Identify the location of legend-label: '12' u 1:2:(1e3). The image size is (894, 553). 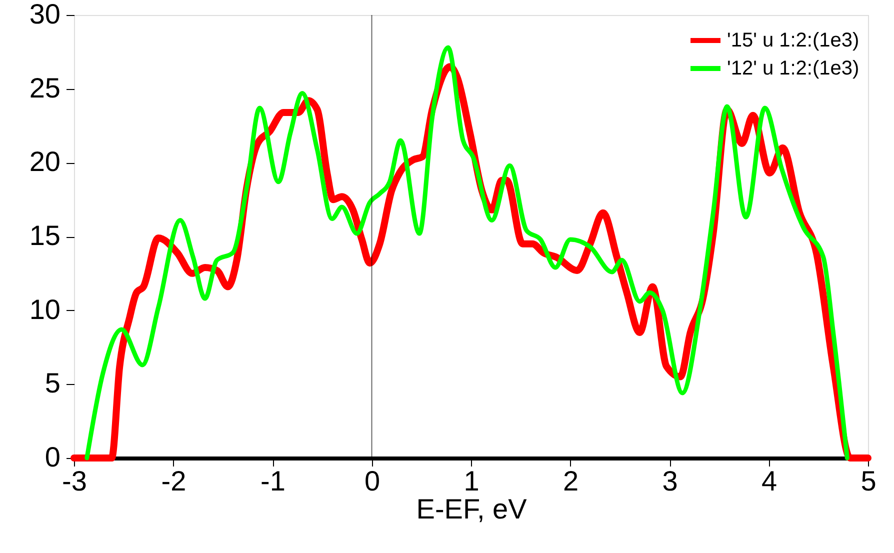
(793, 69).